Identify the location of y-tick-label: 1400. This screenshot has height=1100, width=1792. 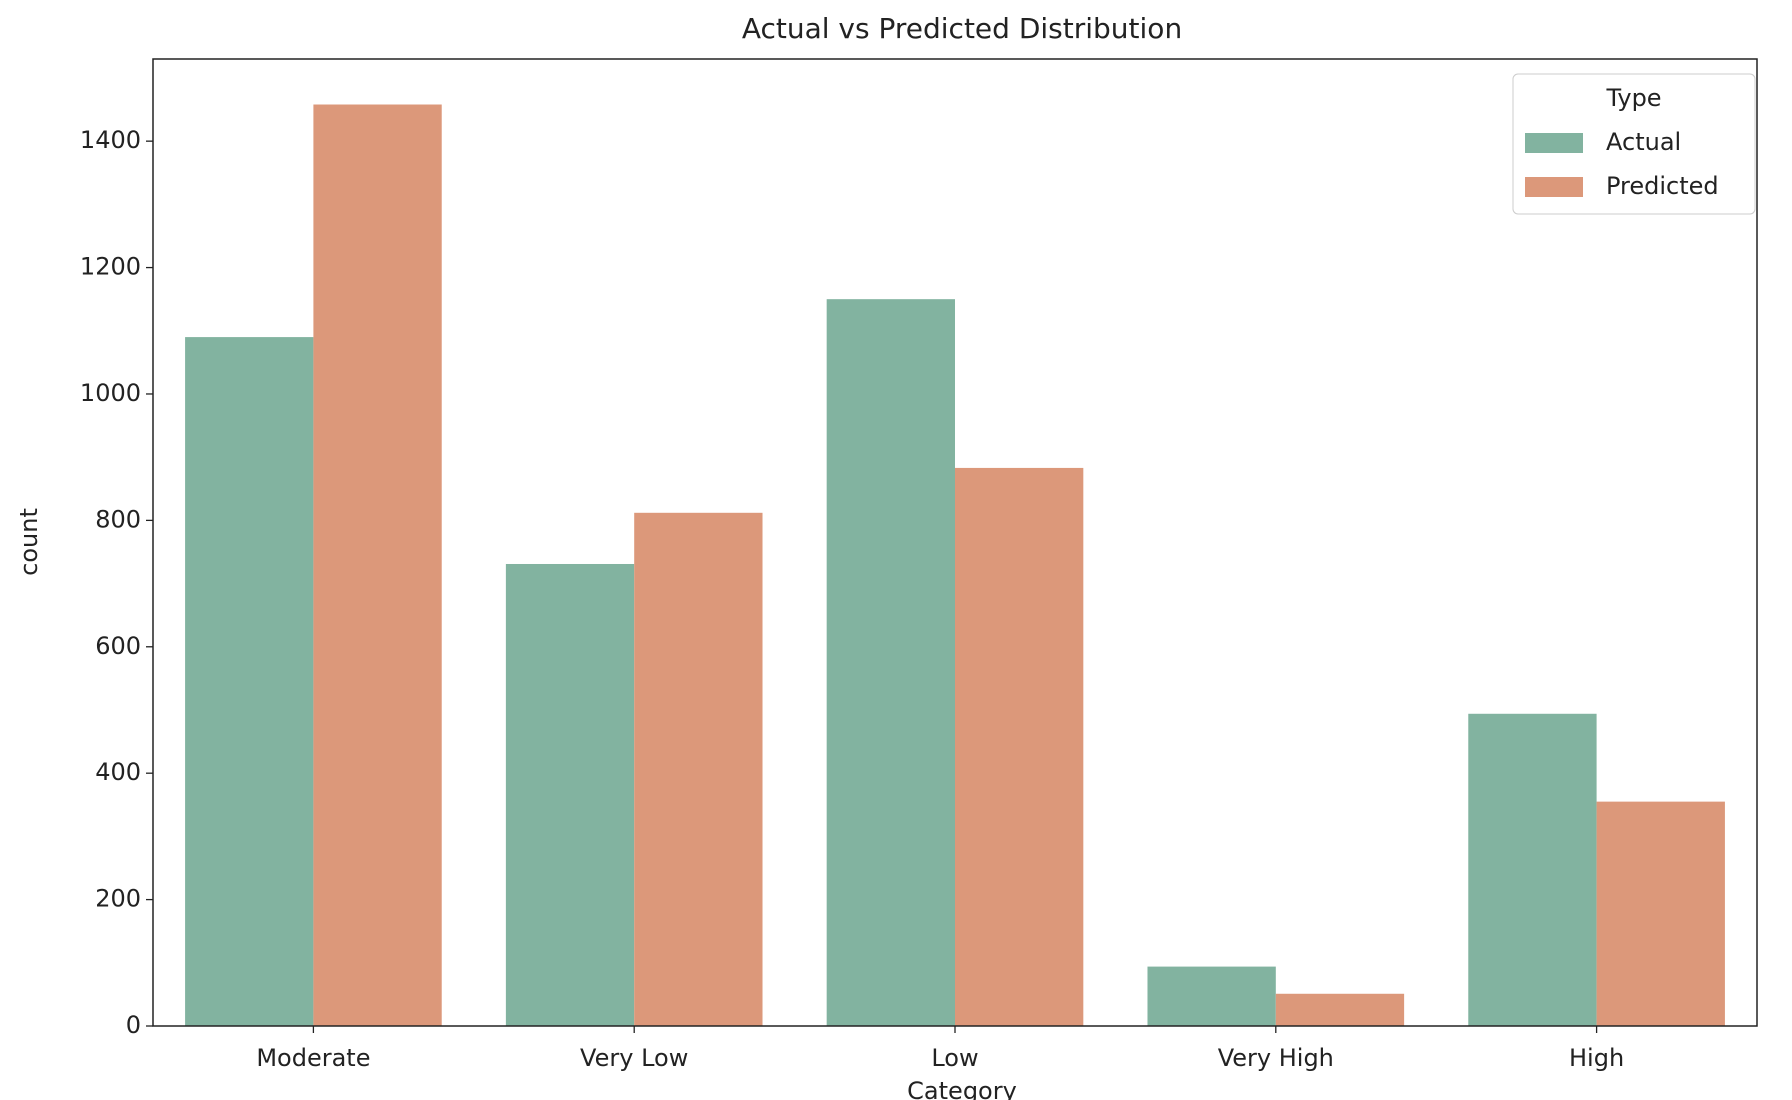
(110, 140).